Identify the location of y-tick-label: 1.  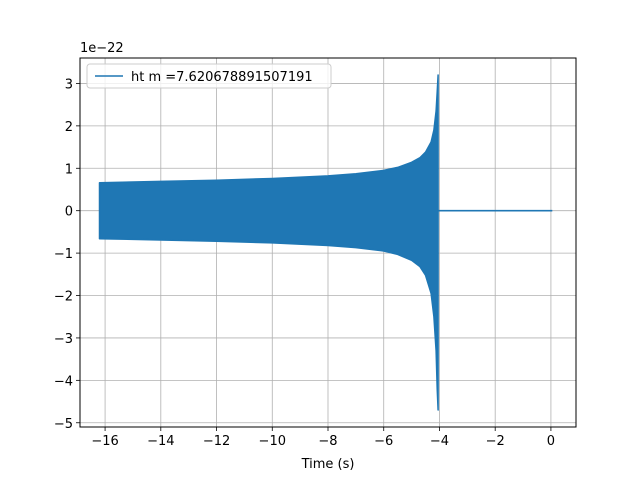
(69, 169).